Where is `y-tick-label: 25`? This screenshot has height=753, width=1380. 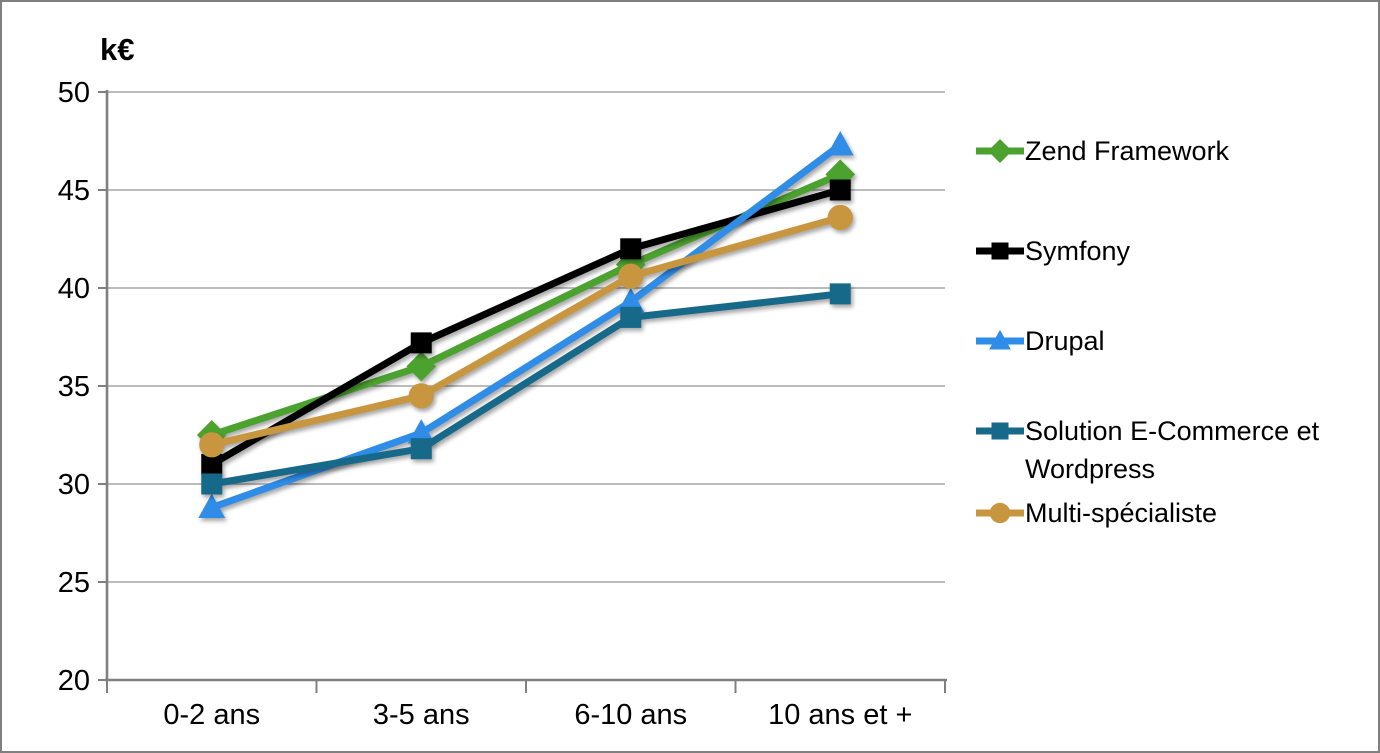
y-tick-label: 25 is located at coordinates (74, 583).